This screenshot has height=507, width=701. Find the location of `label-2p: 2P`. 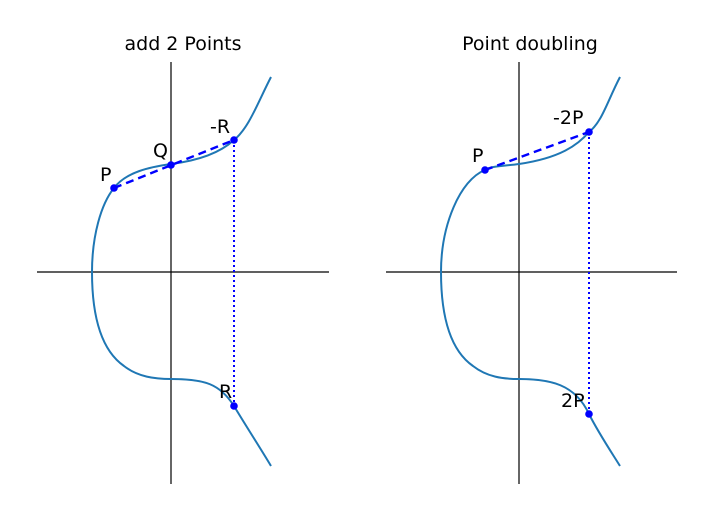

label-2p: 2P is located at coordinates (573, 401).